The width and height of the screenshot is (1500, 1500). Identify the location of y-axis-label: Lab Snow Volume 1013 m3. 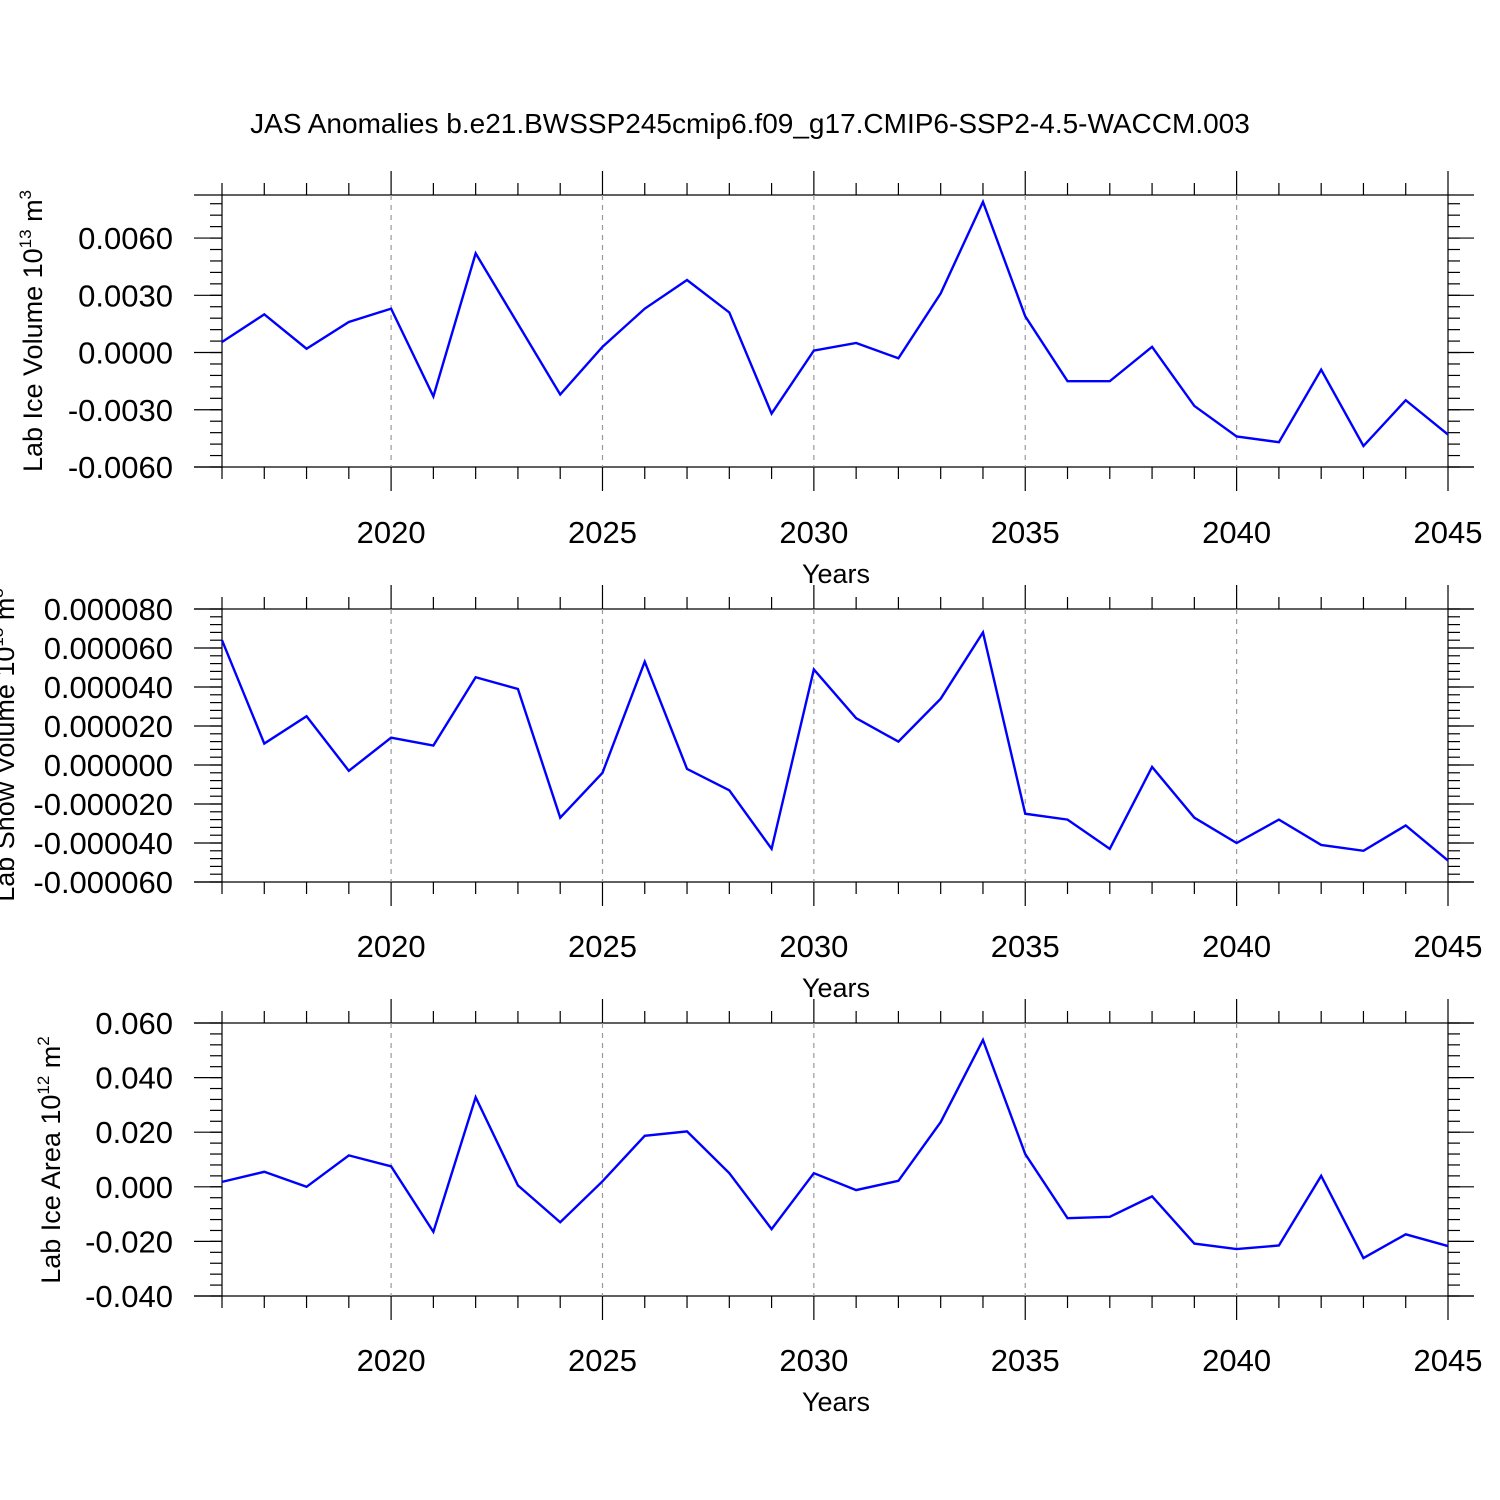
(10, 745).